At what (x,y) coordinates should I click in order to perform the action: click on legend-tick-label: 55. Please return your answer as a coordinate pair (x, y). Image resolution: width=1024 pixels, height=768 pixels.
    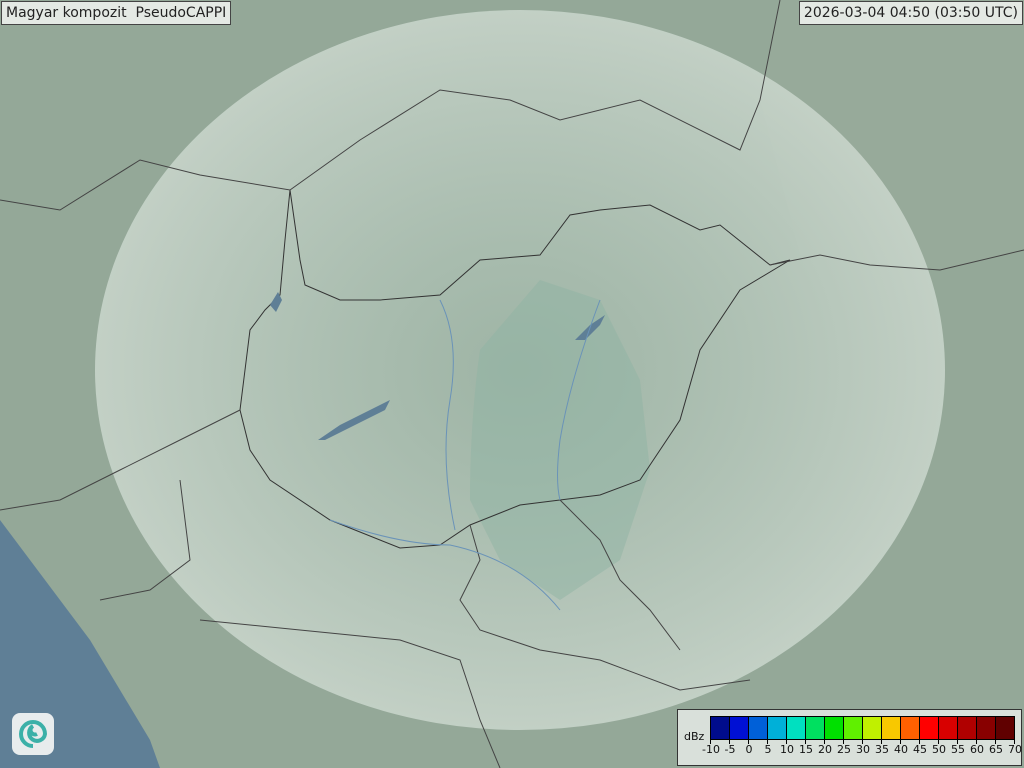
    Looking at the image, I should click on (958, 749).